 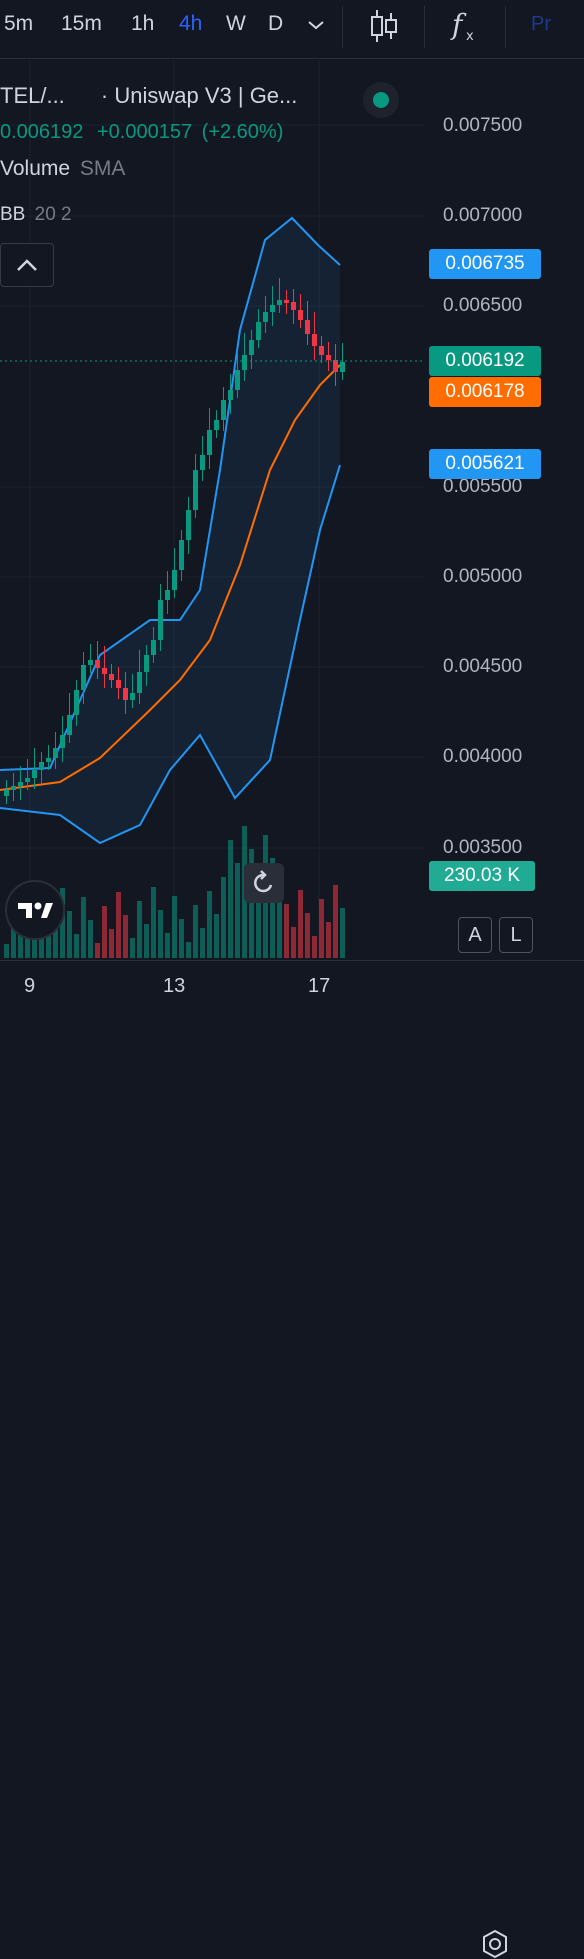 I want to click on timeframe-d: D, so click(x=276, y=23).